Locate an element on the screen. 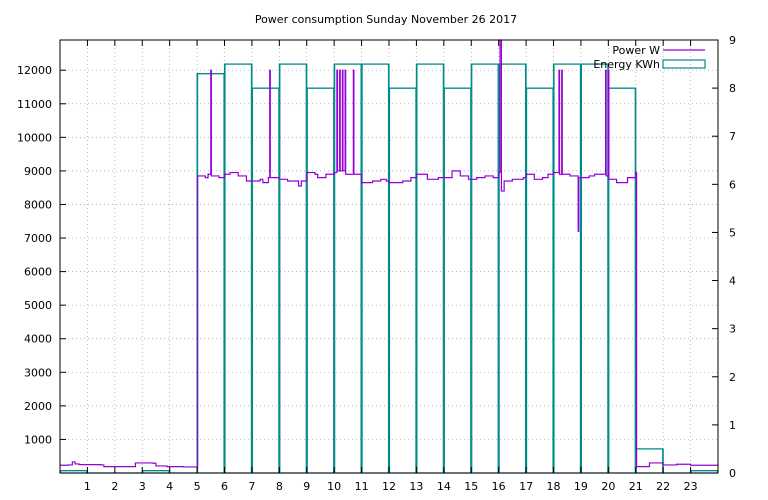  y2-tick-label: 5 is located at coordinates (732, 232).